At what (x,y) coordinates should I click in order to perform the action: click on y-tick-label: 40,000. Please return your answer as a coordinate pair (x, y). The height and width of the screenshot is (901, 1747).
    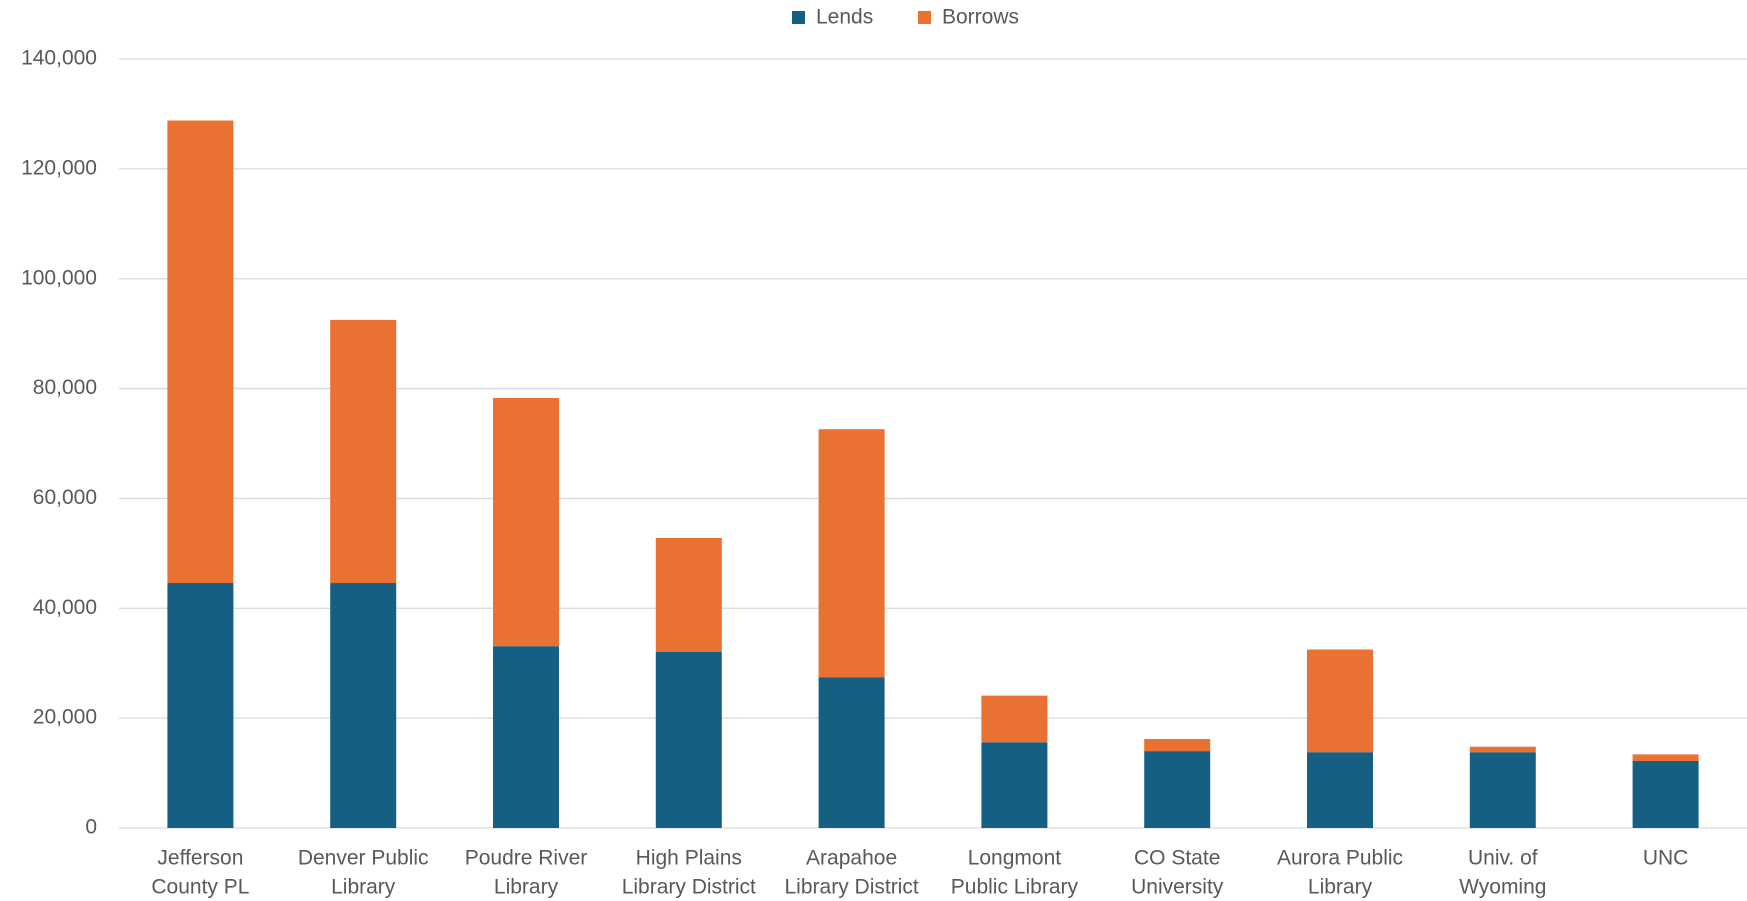
    Looking at the image, I should click on (65, 607).